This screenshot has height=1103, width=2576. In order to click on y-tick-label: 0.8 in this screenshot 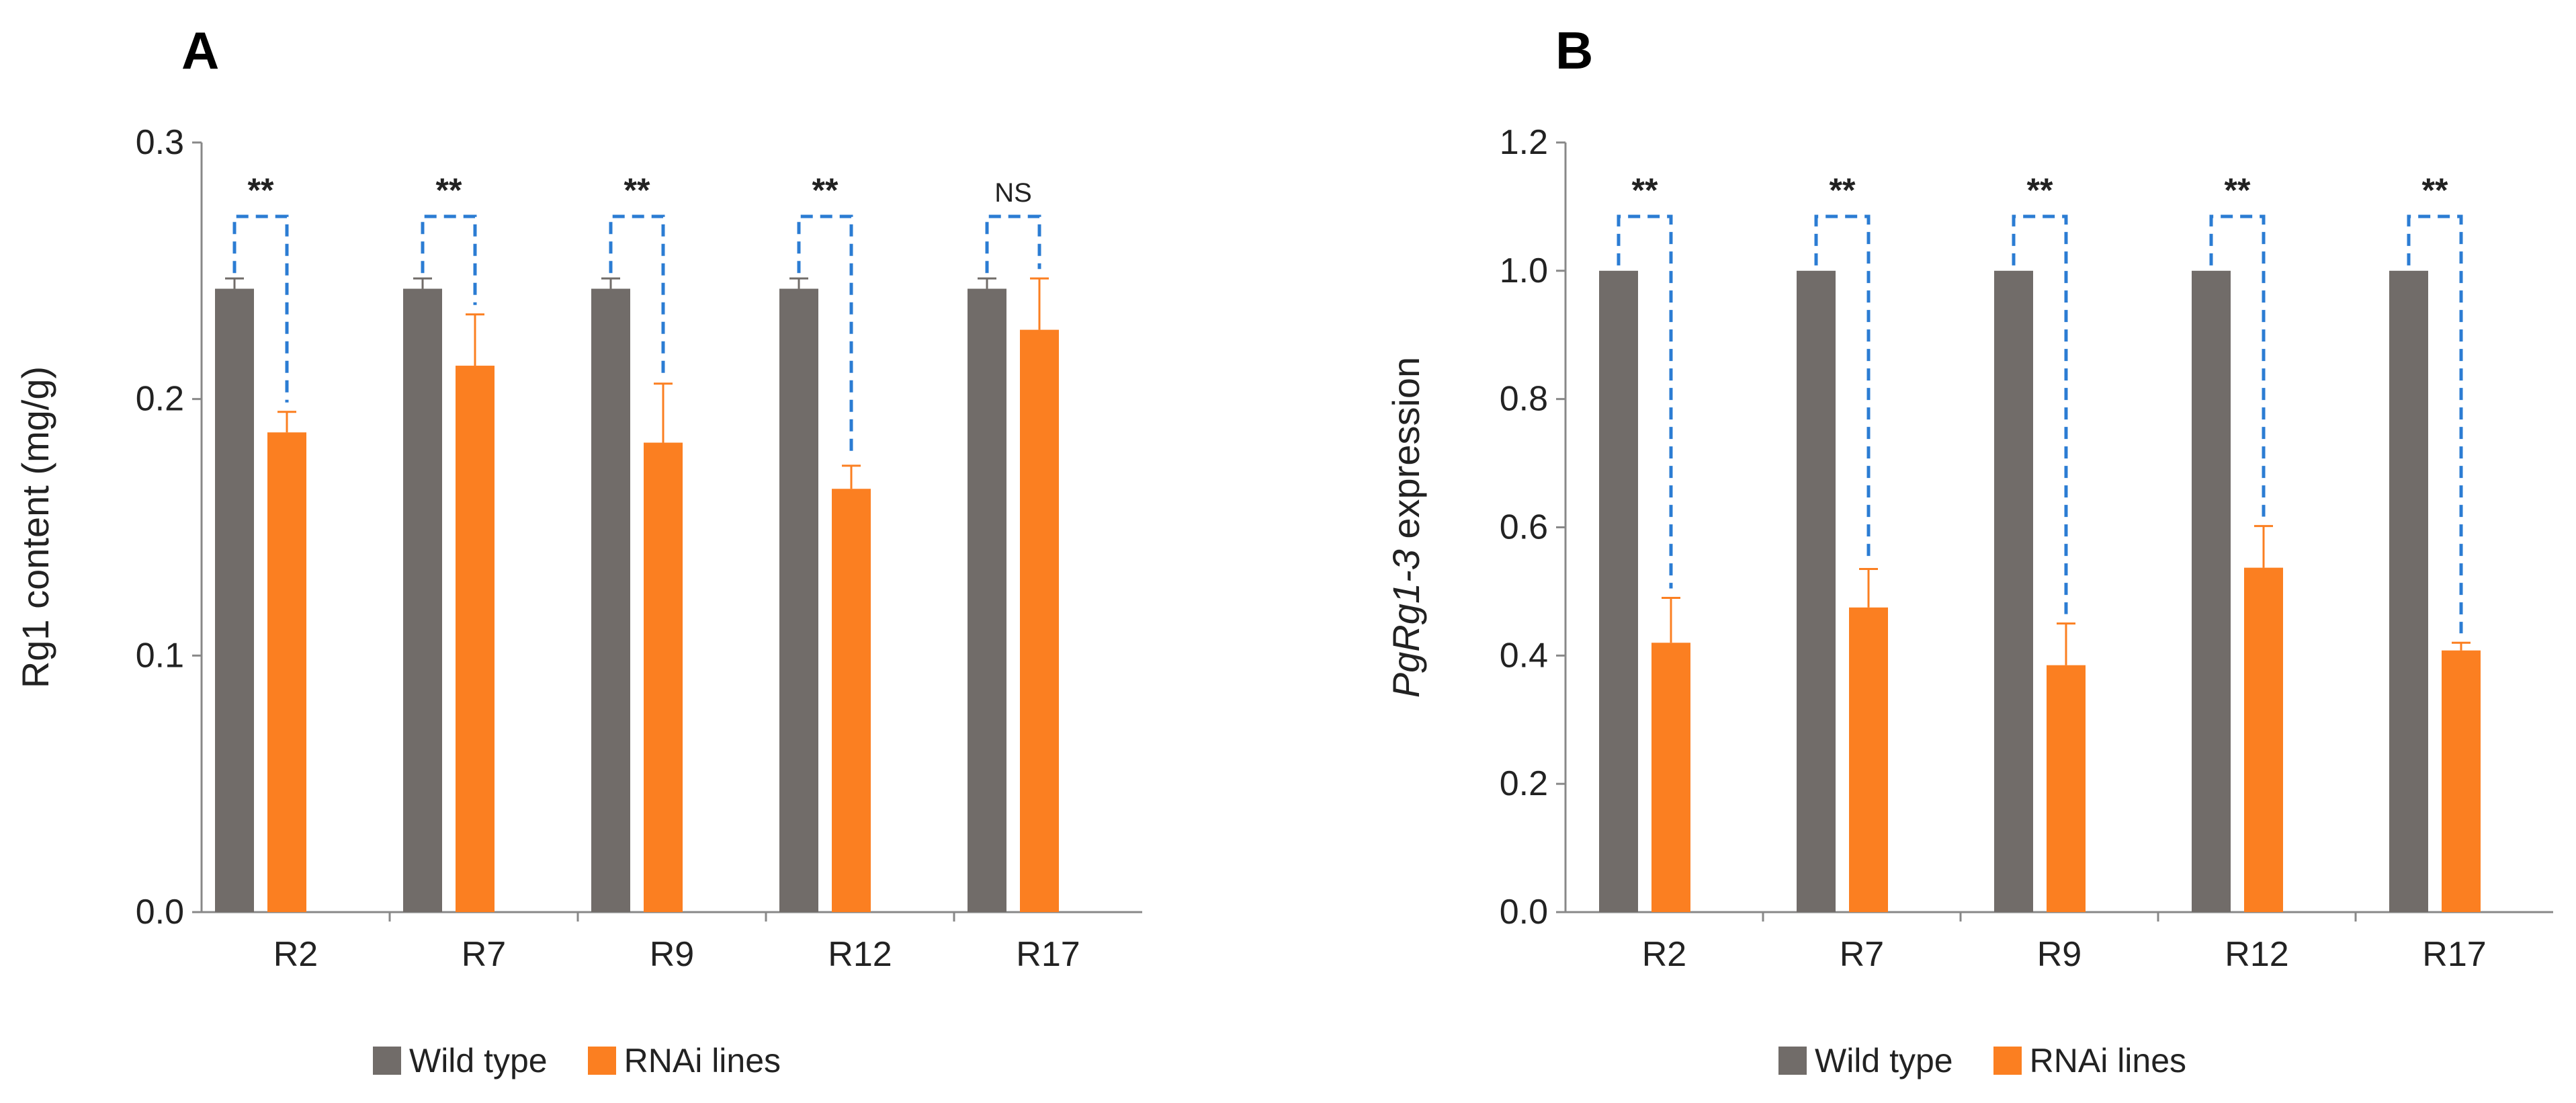, I will do `click(1524, 400)`.